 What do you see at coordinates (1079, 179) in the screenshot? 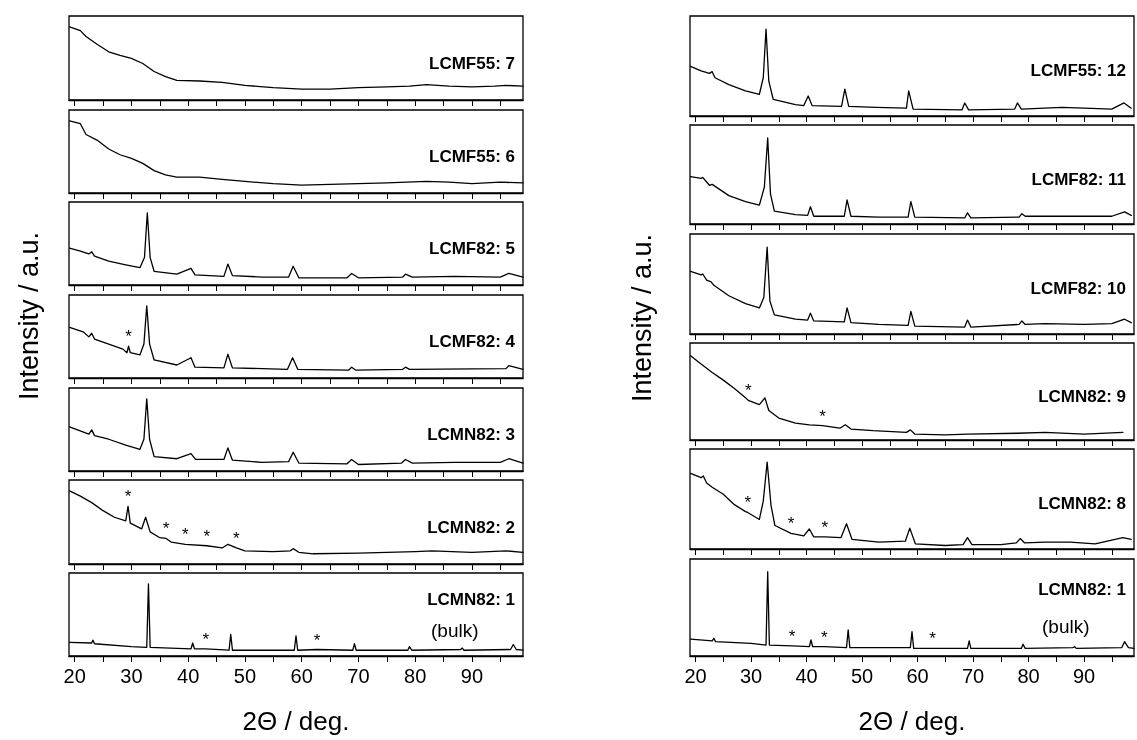
I see `series-label: LCMF82: 11` at bounding box center [1079, 179].